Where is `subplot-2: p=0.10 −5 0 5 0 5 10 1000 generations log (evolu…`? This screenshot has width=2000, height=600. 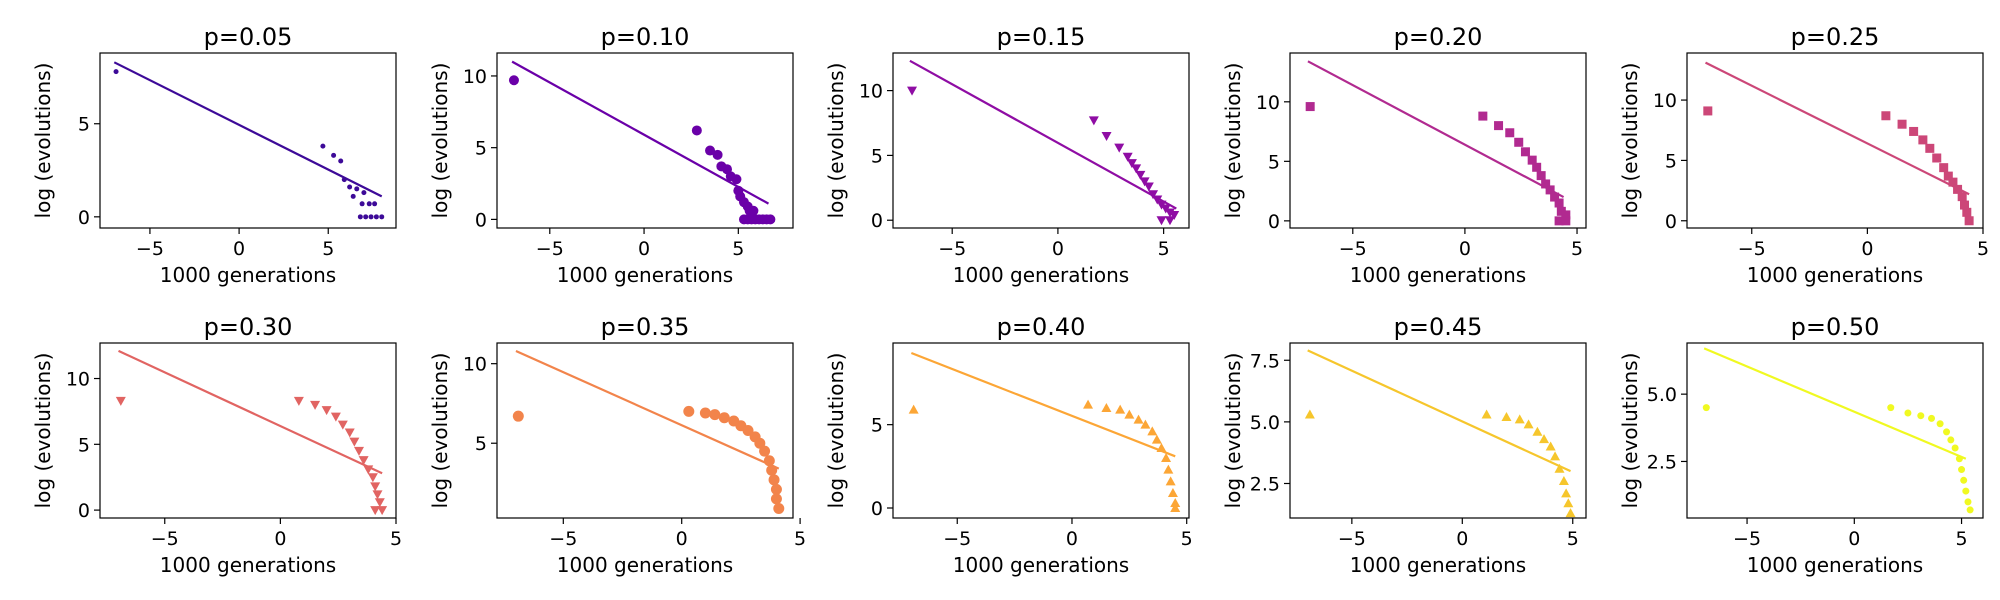 subplot-2: p=0.10 −5 0 5 0 5 10 1000 generations log (evolu… is located at coordinates (611, 155).